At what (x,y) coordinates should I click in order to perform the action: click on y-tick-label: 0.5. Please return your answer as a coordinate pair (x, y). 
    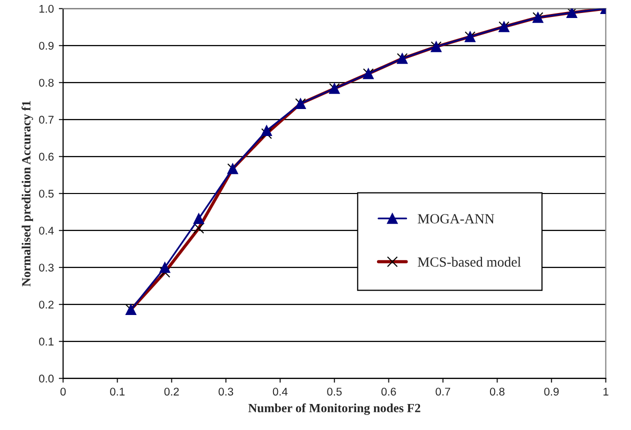
    Looking at the image, I should click on (46, 194).